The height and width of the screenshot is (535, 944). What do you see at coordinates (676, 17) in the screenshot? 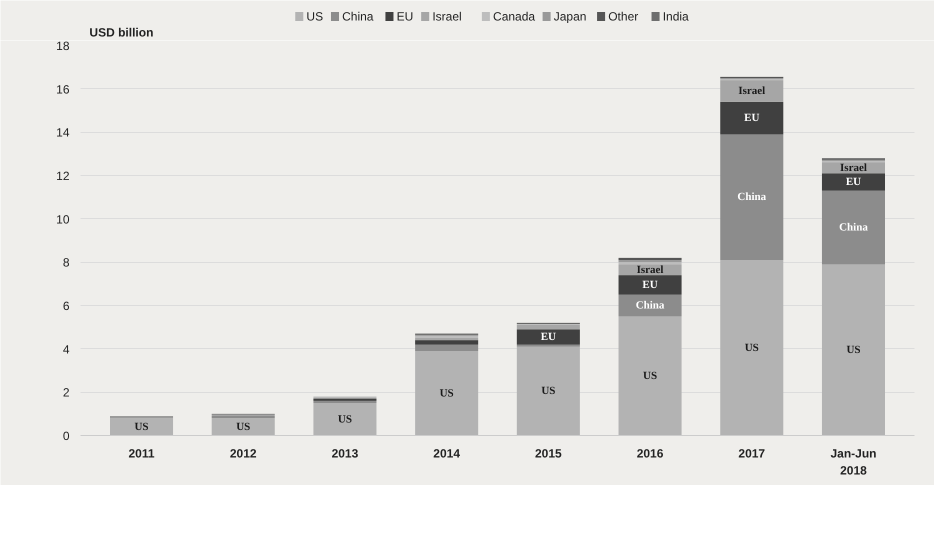
I see `legend-label: India` at bounding box center [676, 17].